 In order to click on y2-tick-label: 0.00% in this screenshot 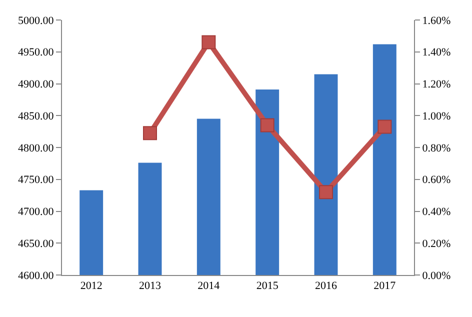, I will do `click(436, 276)`.